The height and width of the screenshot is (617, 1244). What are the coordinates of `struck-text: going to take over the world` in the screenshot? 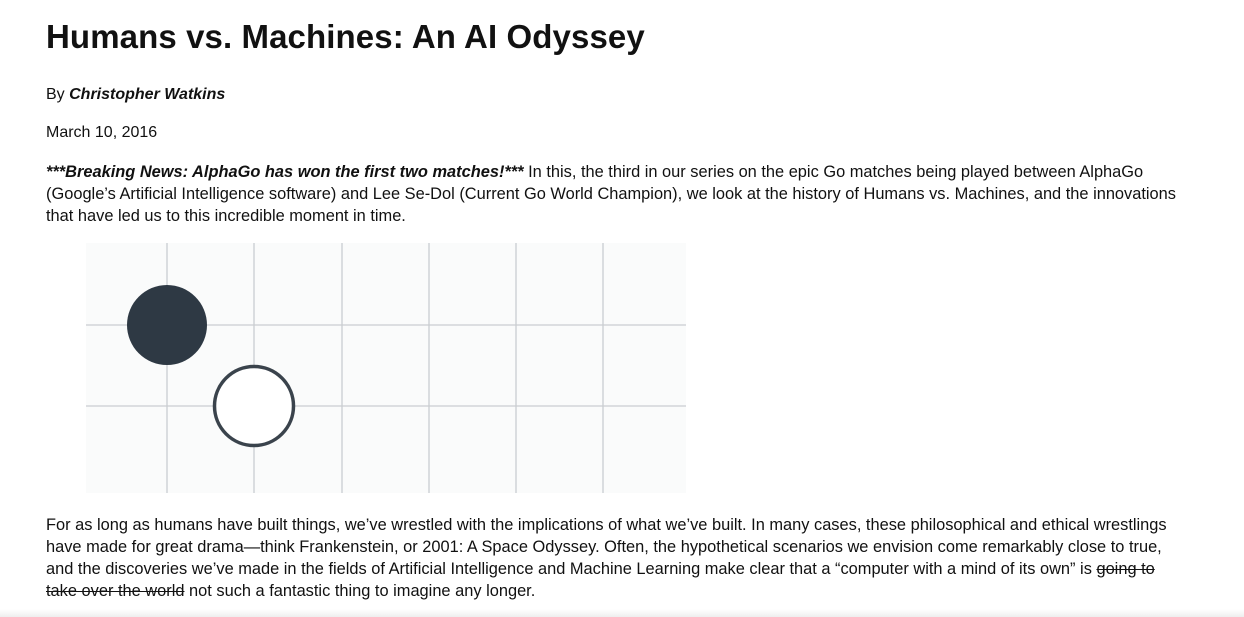 It's located at (600, 580).